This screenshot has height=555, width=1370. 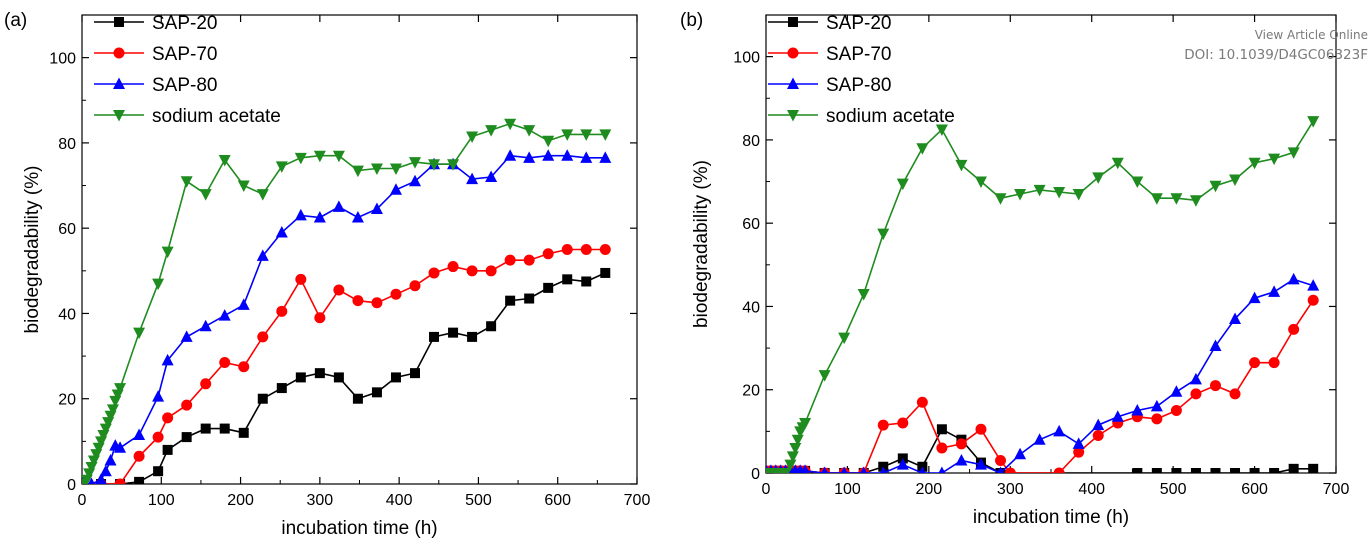 What do you see at coordinates (1276, 55) in the screenshot?
I see `doi-label: DOI: 10.1039/D4GC06323F` at bounding box center [1276, 55].